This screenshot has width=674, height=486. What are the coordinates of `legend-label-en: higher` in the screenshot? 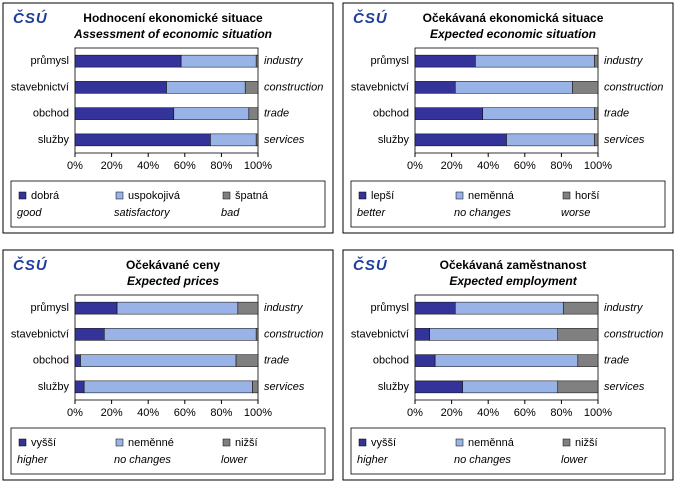 It's located at (33, 460).